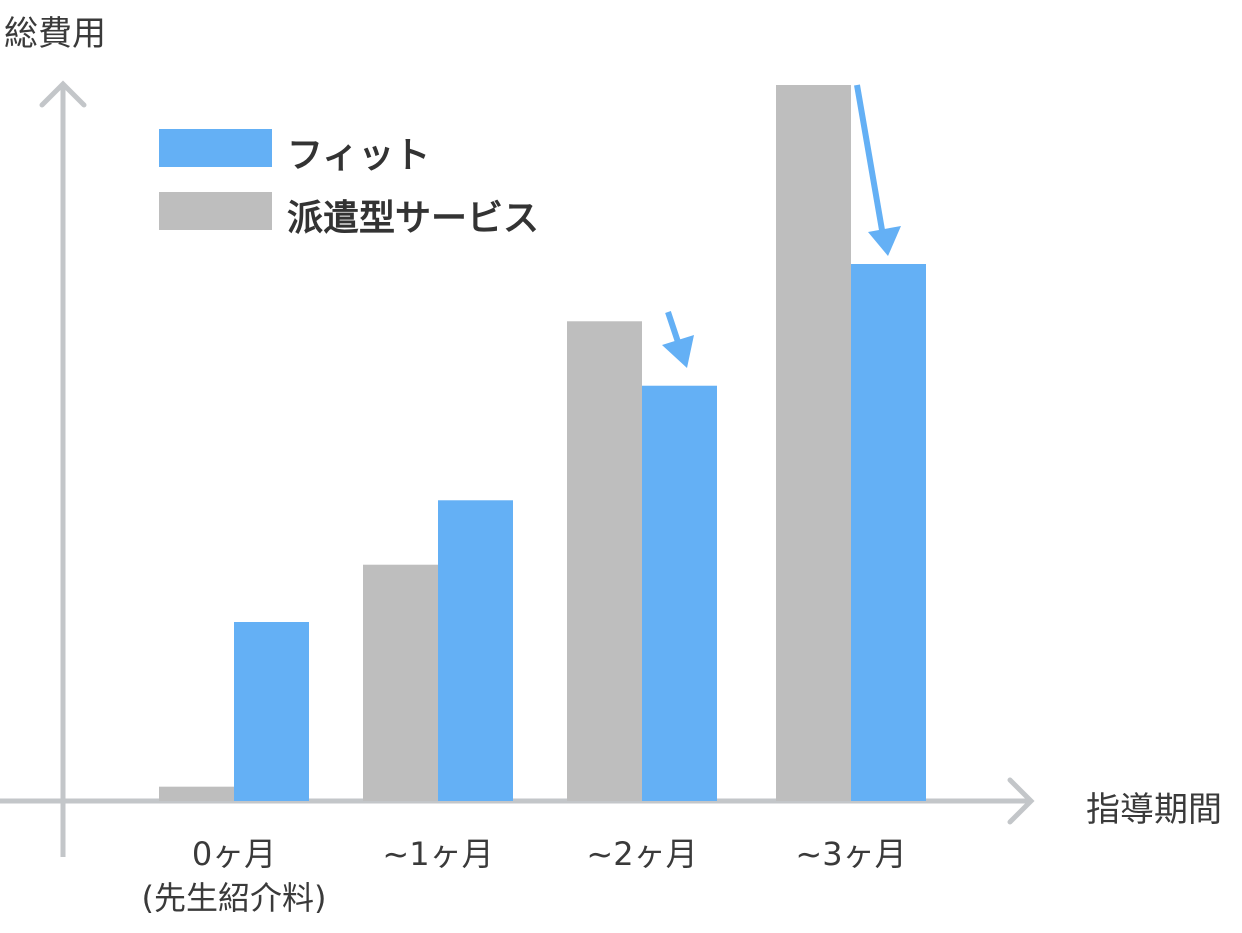 The image size is (1242, 933). What do you see at coordinates (55, 34) in the screenshot?
I see `y-axis-label: 総費用` at bounding box center [55, 34].